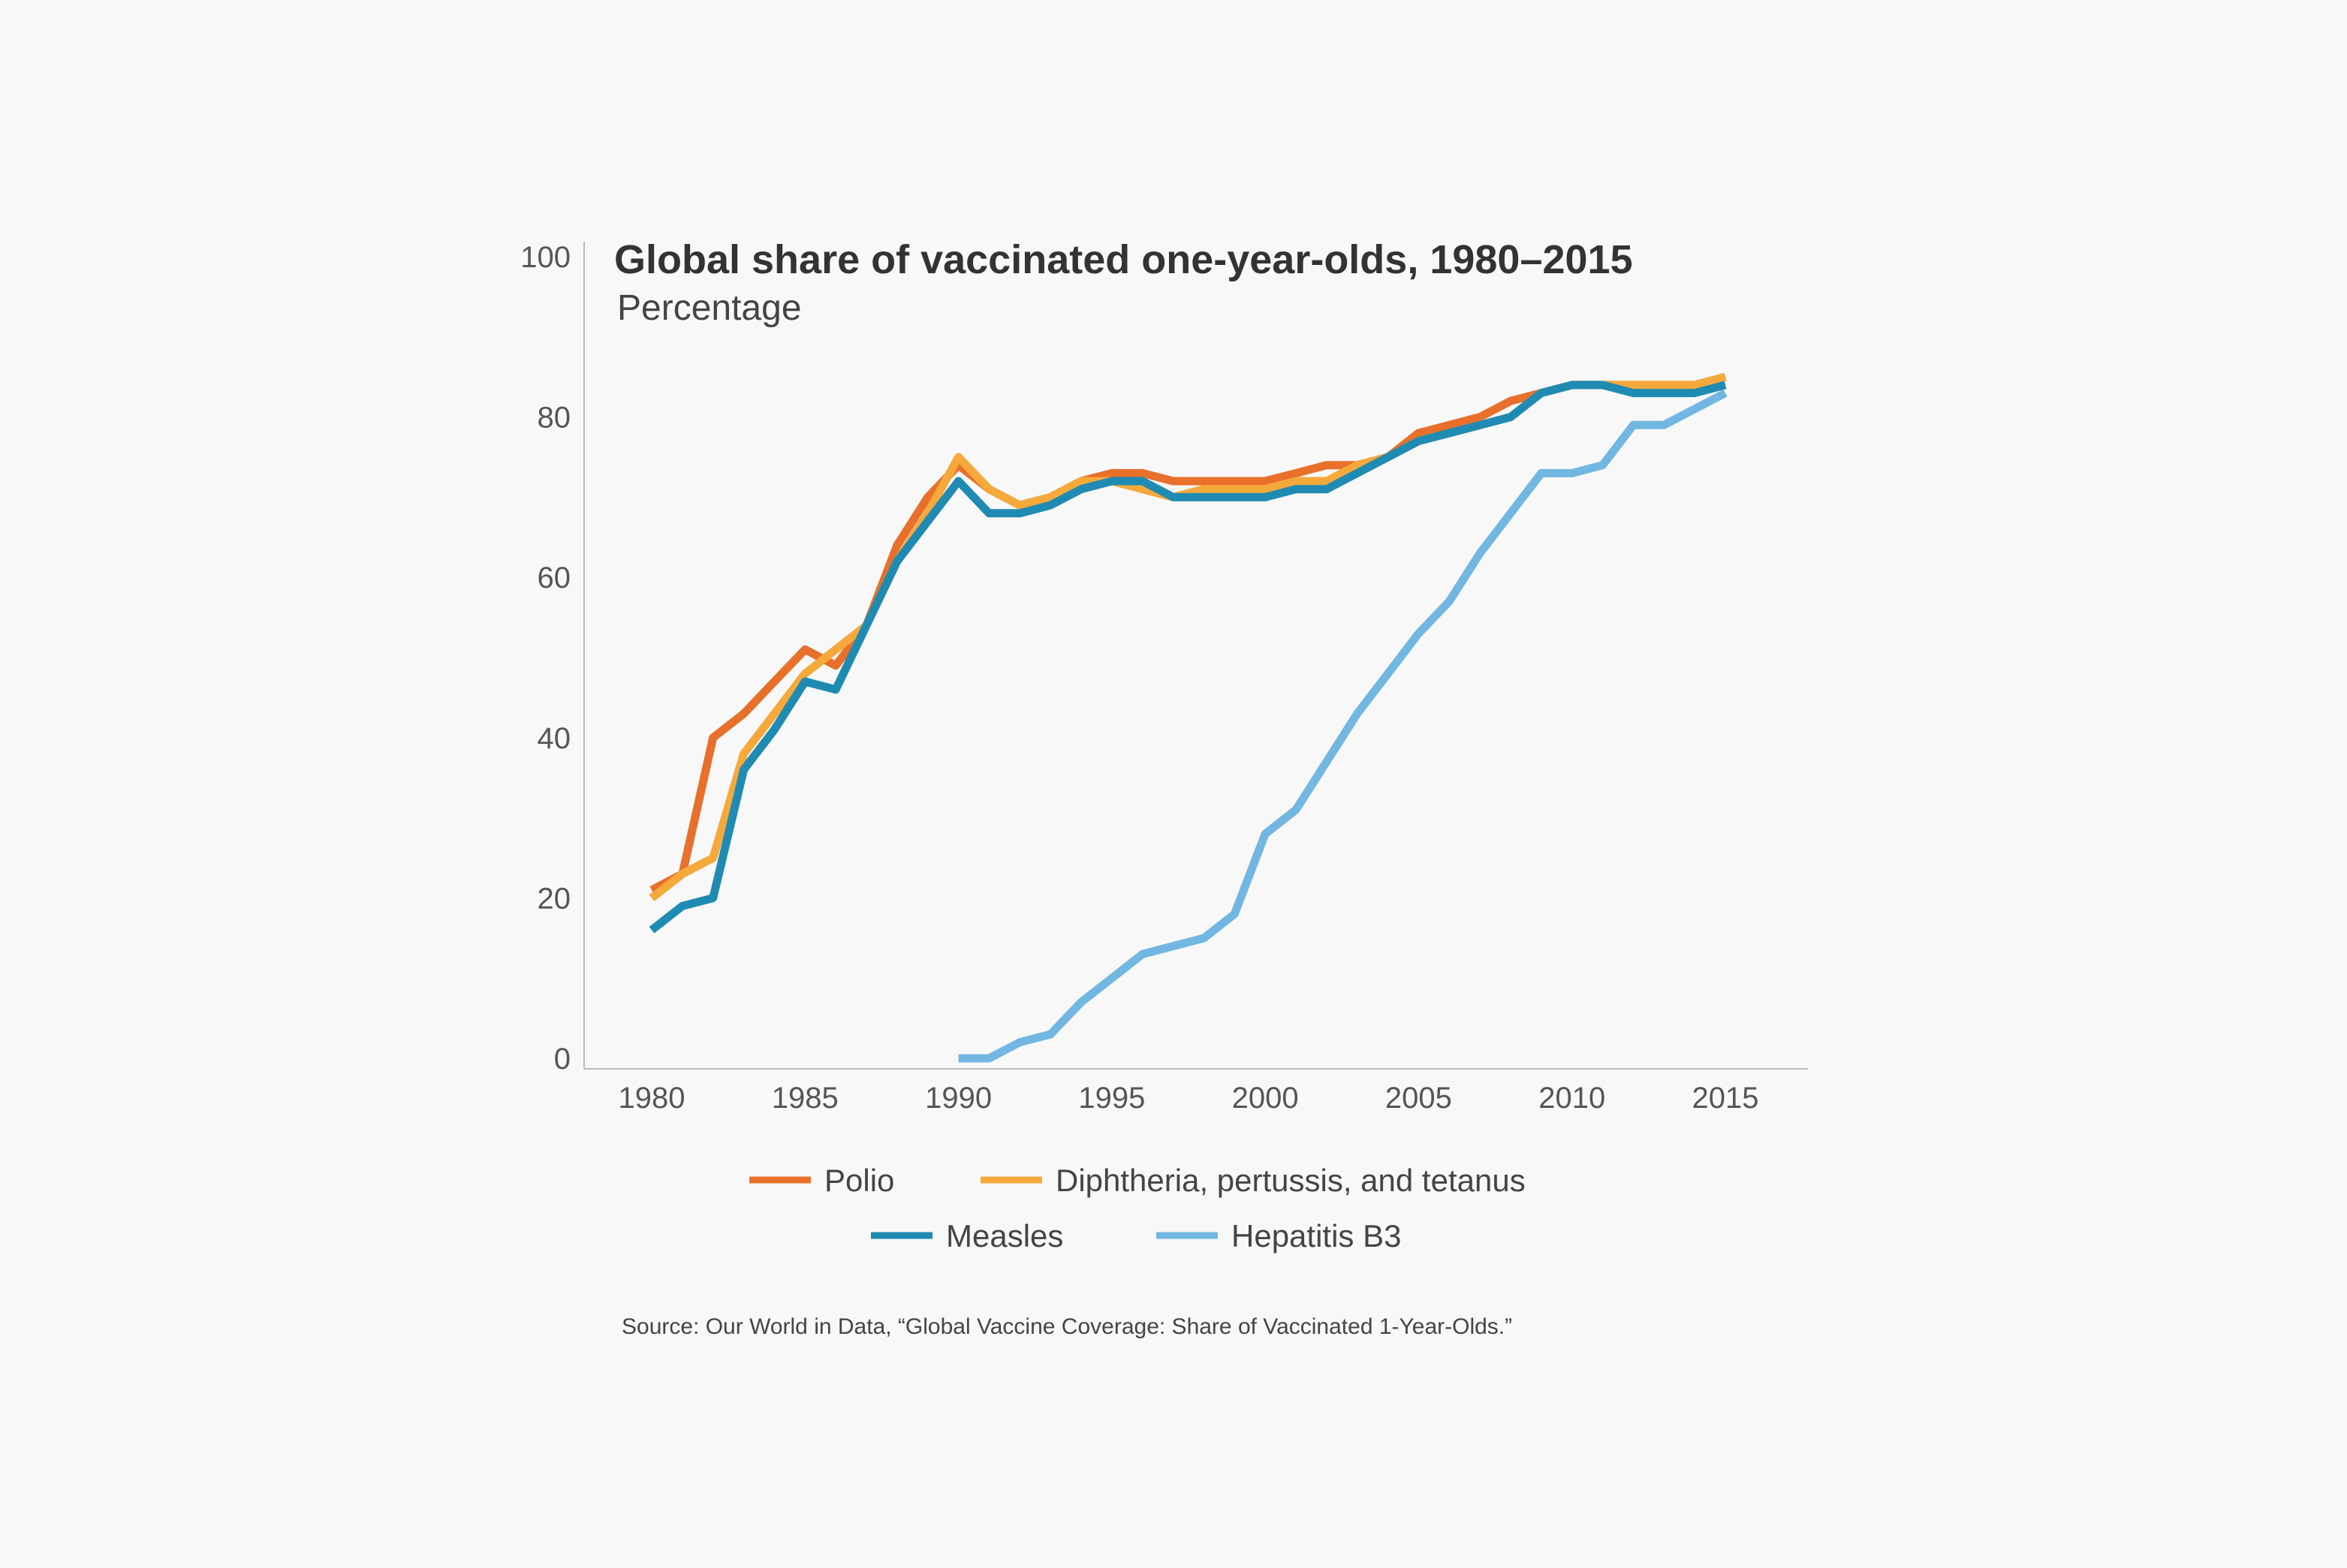 The image size is (2347, 1568). Describe the element at coordinates (554, 898) in the screenshot. I see `y-tick-label: 20` at that location.